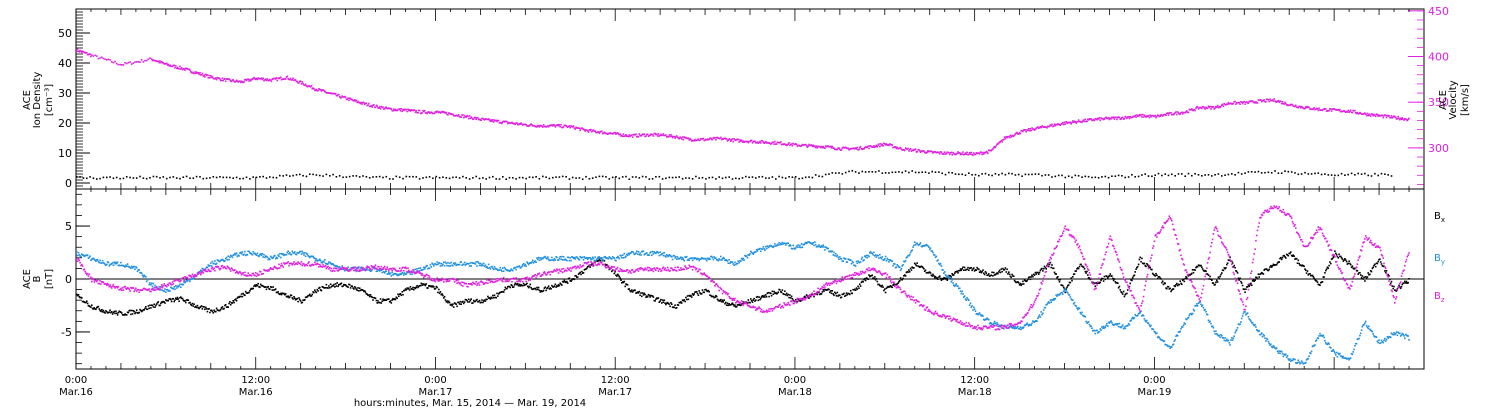 The image size is (1500, 410). Describe the element at coordinates (1465, 100) in the screenshot. I see `velocity-axis-label-line3: [km/s]` at that location.